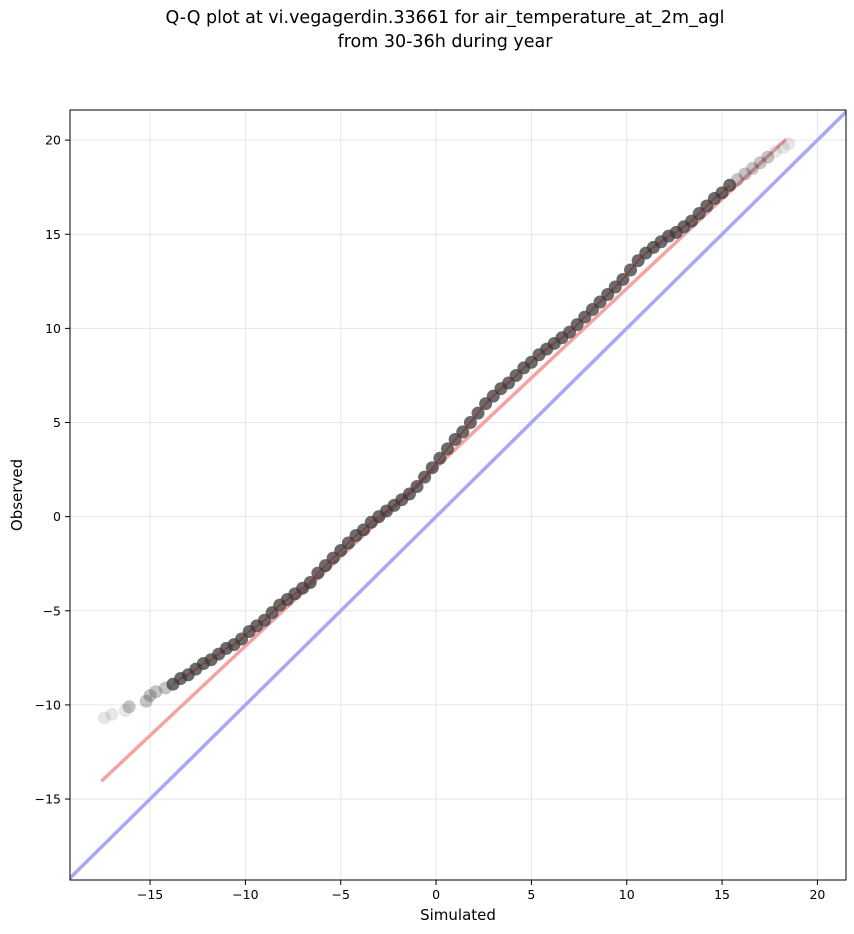  What do you see at coordinates (57, 422) in the screenshot?
I see `y-tick-label: 5` at bounding box center [57, 422].